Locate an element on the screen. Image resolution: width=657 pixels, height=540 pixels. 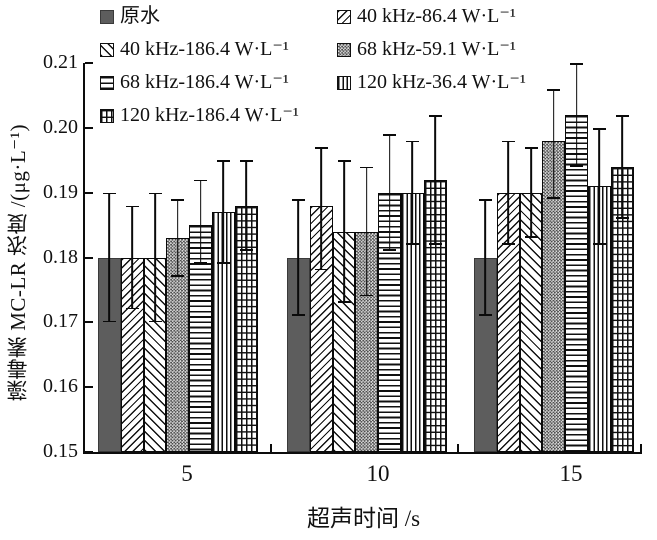
x-tick-label: 10 is located at coordinates (378, 473).